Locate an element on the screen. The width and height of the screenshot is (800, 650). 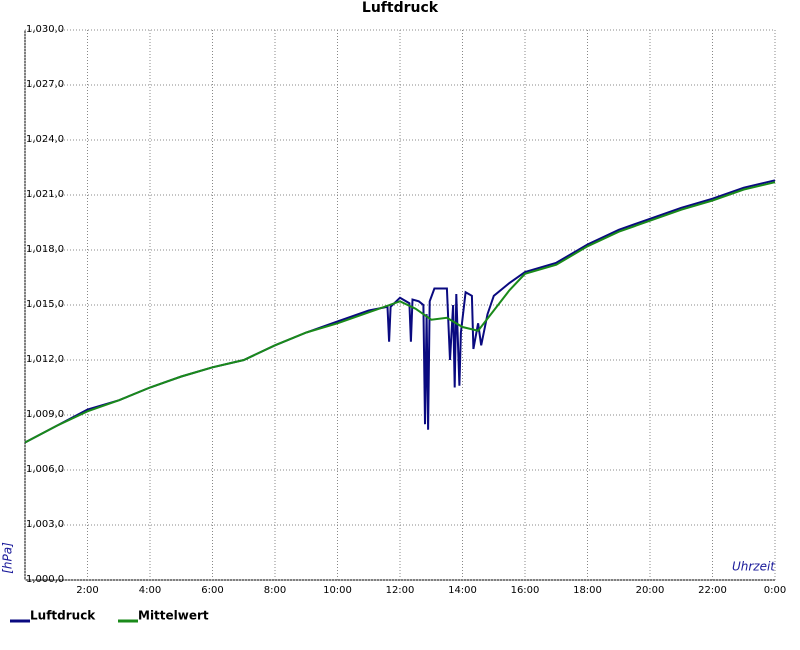
y-tick-label: 1,000,0 is located at coordinates (45, 579).